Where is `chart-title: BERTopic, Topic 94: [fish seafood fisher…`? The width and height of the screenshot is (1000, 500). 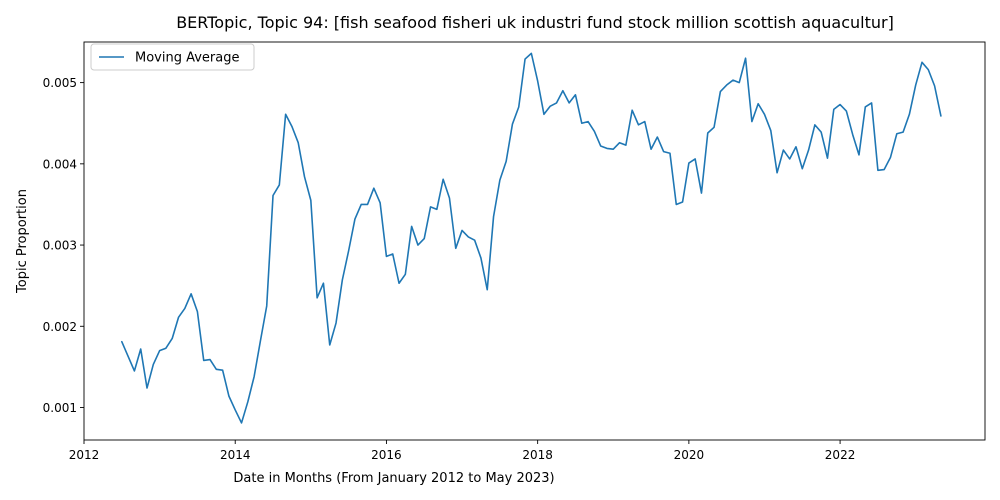 chart-title: BERTopic, Topic 94: [fish seafood fisher… is located at coordinates (535, 22).